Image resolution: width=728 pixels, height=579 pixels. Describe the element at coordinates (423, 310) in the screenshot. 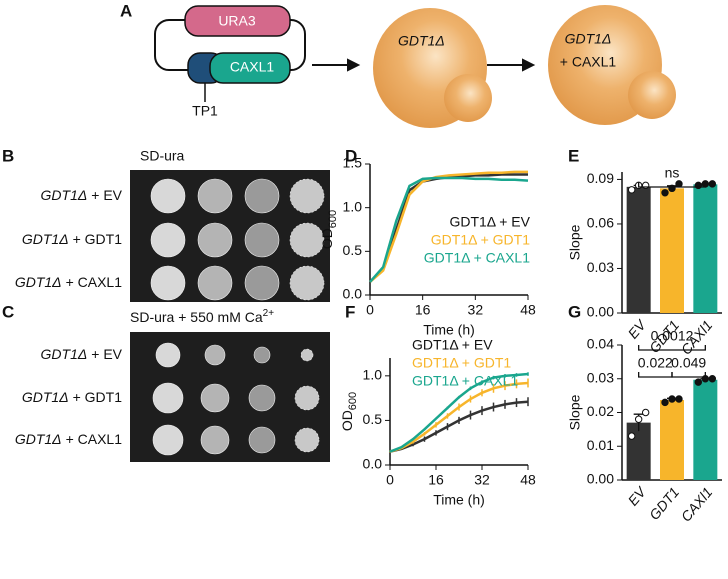

I see `x-tick-label: 16` at that location.